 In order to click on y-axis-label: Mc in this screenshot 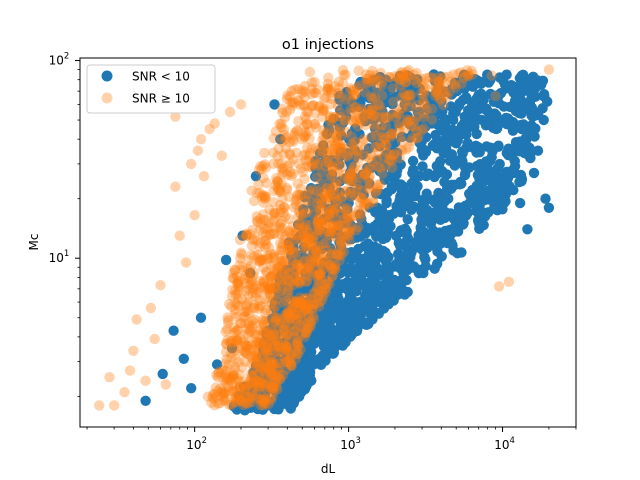, I will do `click(34, 242)`.